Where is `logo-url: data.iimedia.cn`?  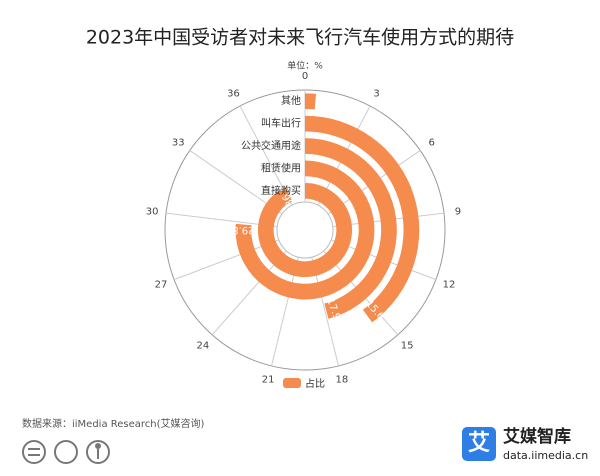 logo-url: data.iimedia.cn is located at coordinates (545, 455).